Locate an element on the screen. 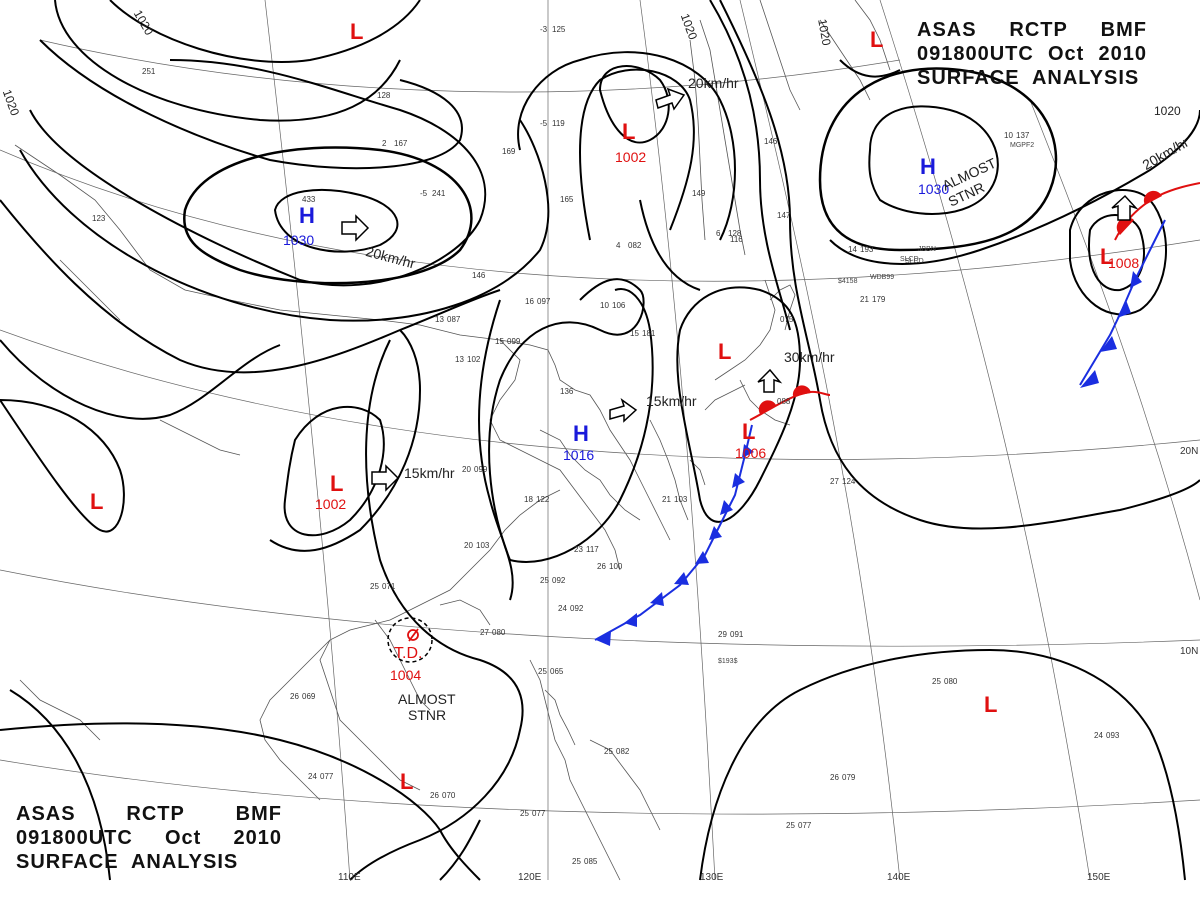 This screenshot has height=900, width=1200. station-pressure: 165 is located at coordinates (567, 199).